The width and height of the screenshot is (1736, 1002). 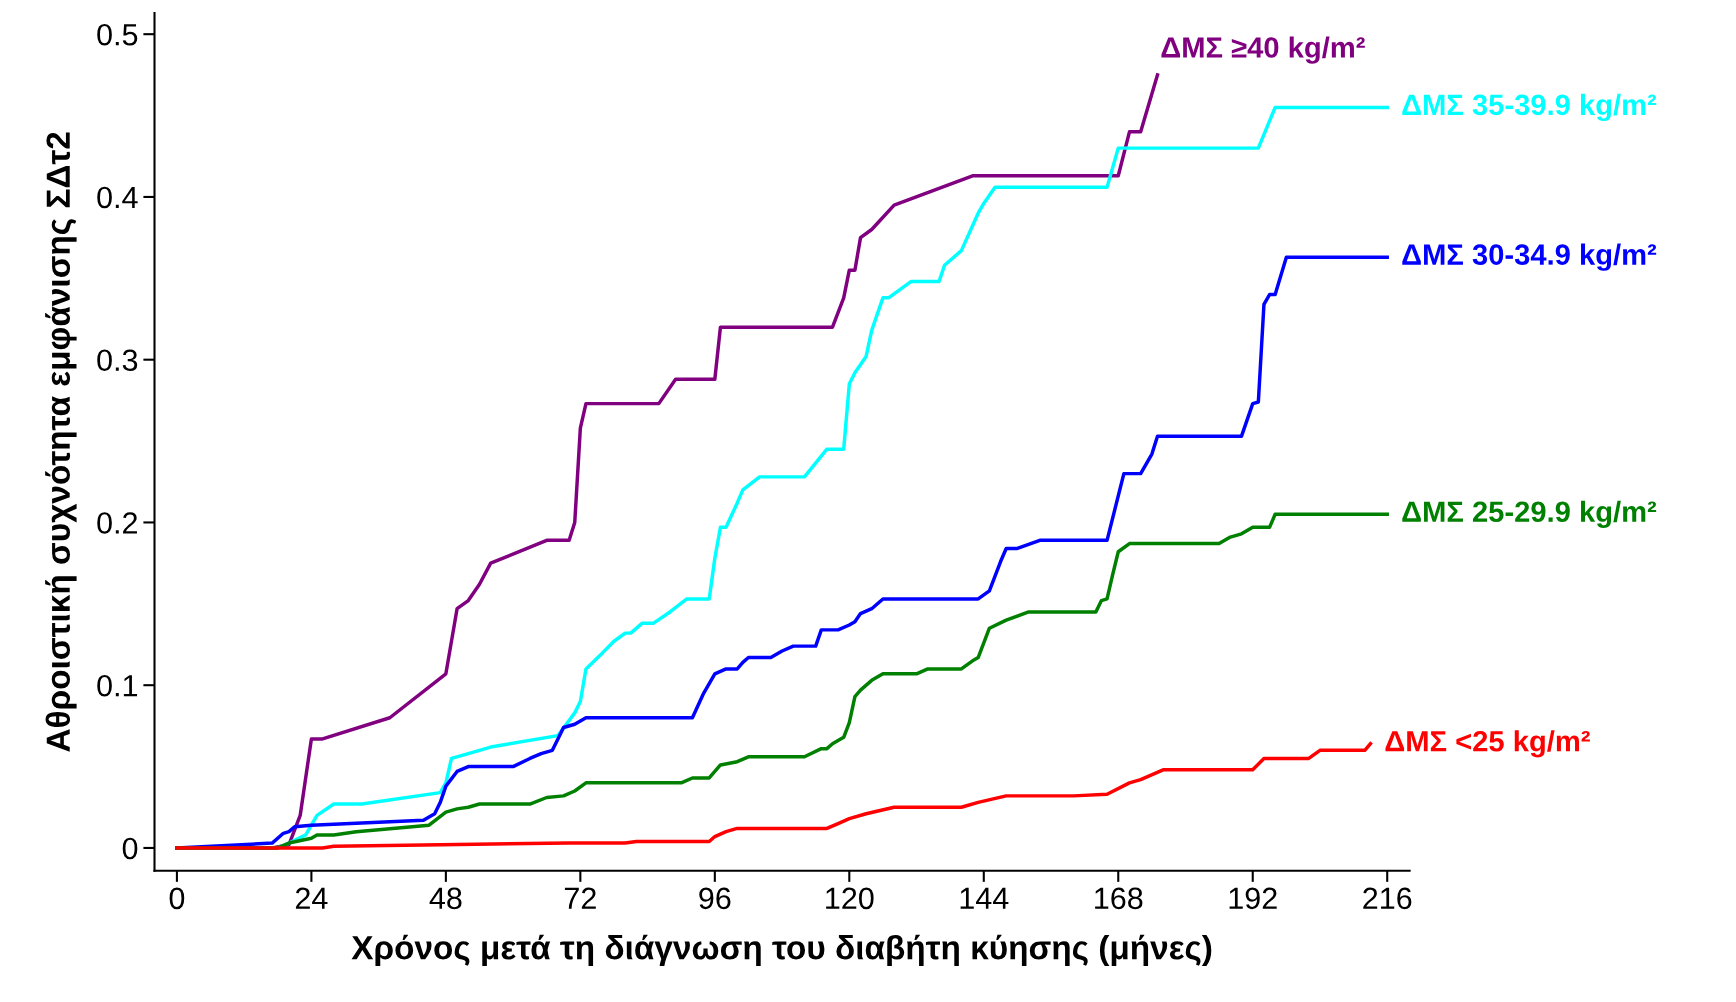 I want to click on y-tick-label: 0.4, so click(x=117, y=197).